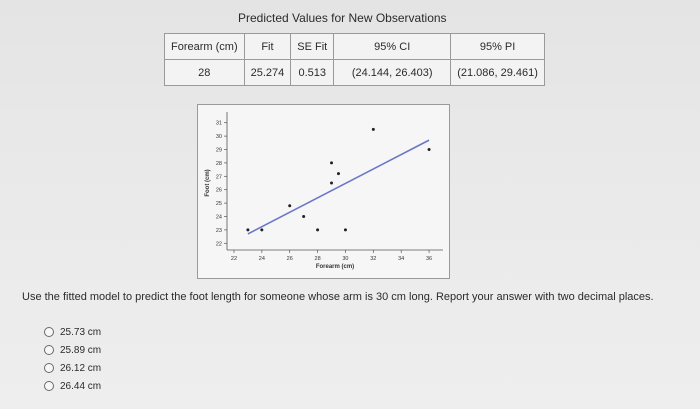  I want to click on x-tick-label: 30, so click(345, 259).